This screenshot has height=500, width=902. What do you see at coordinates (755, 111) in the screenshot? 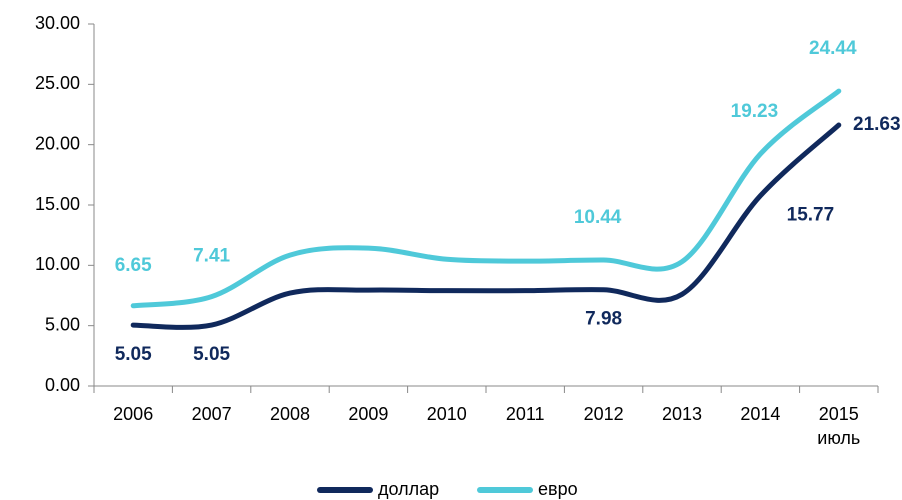
I see `data-label: 19.23` at bounding box center [755, 111].